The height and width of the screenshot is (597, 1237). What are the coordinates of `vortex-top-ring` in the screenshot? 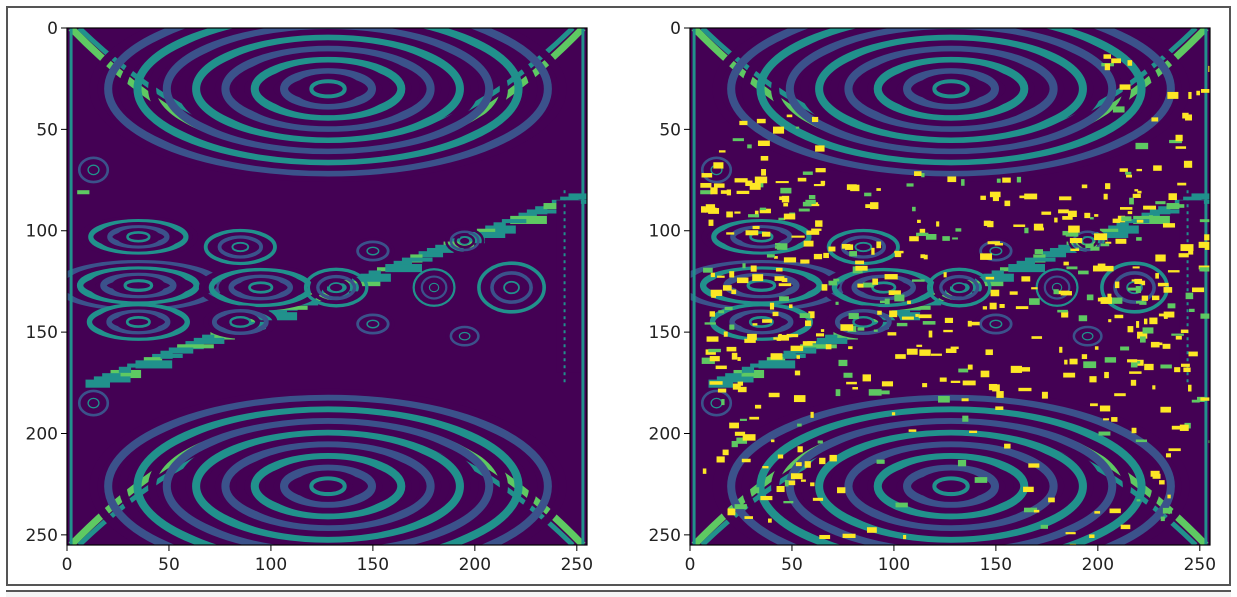 It's located at (328, 89).